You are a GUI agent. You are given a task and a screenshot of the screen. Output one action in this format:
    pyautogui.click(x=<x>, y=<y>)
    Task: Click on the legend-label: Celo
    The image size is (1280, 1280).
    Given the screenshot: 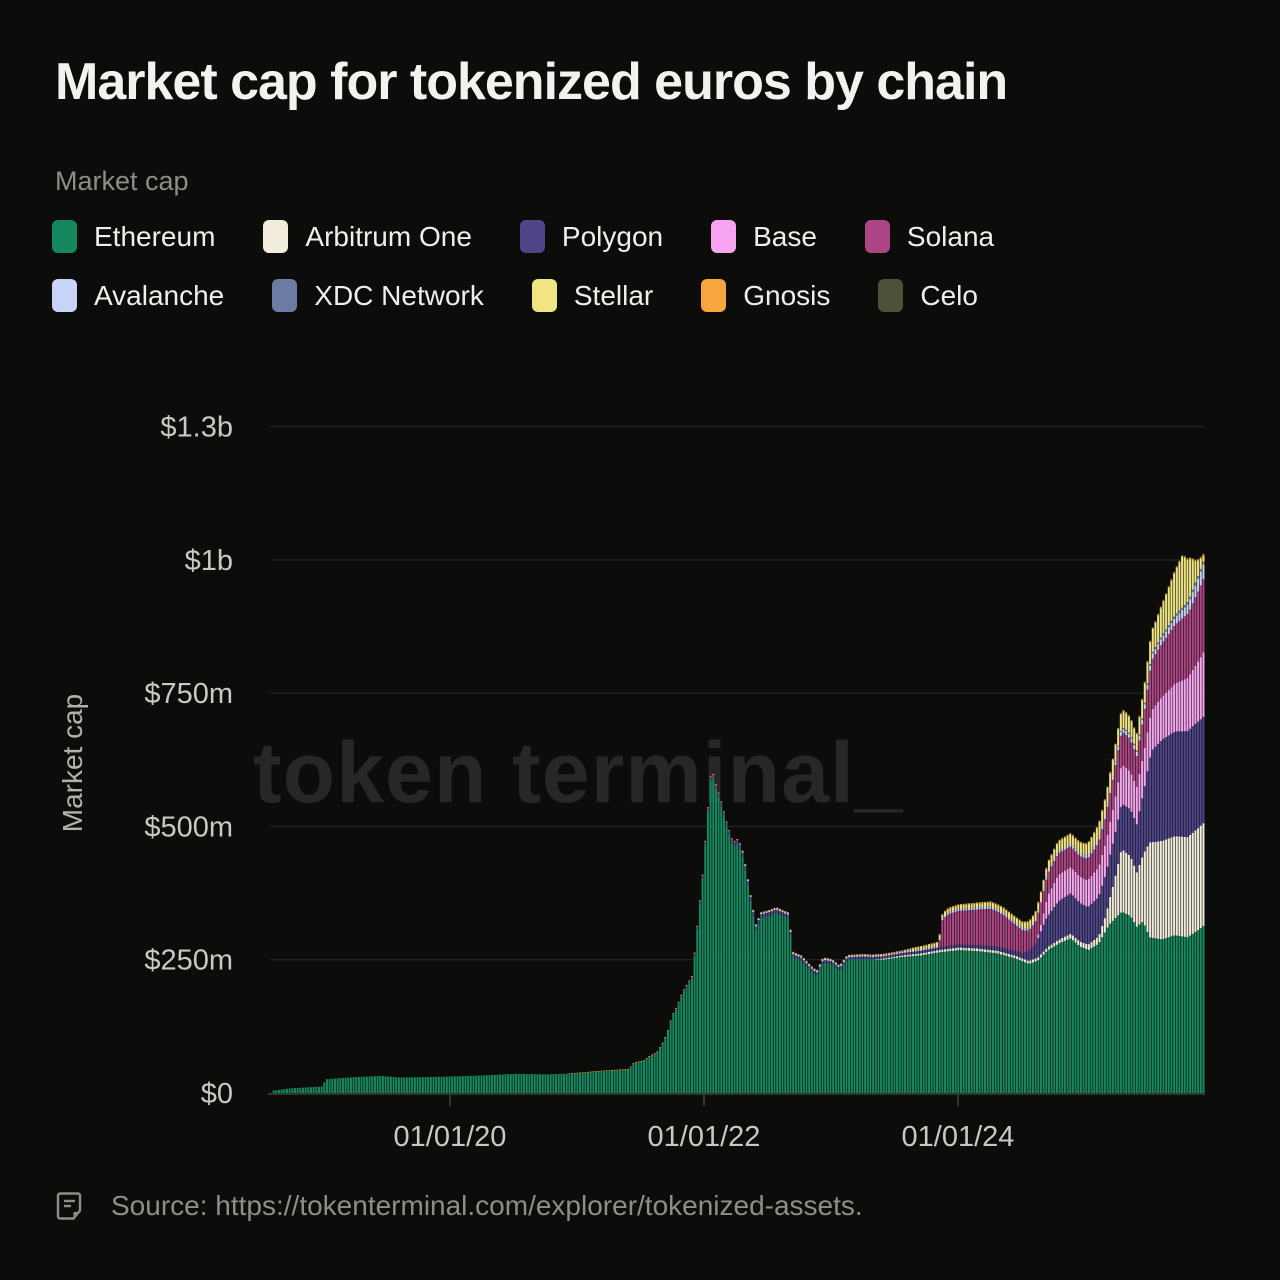 What is the action you would take?
    pyautogui.click(x=949, y=295)
    